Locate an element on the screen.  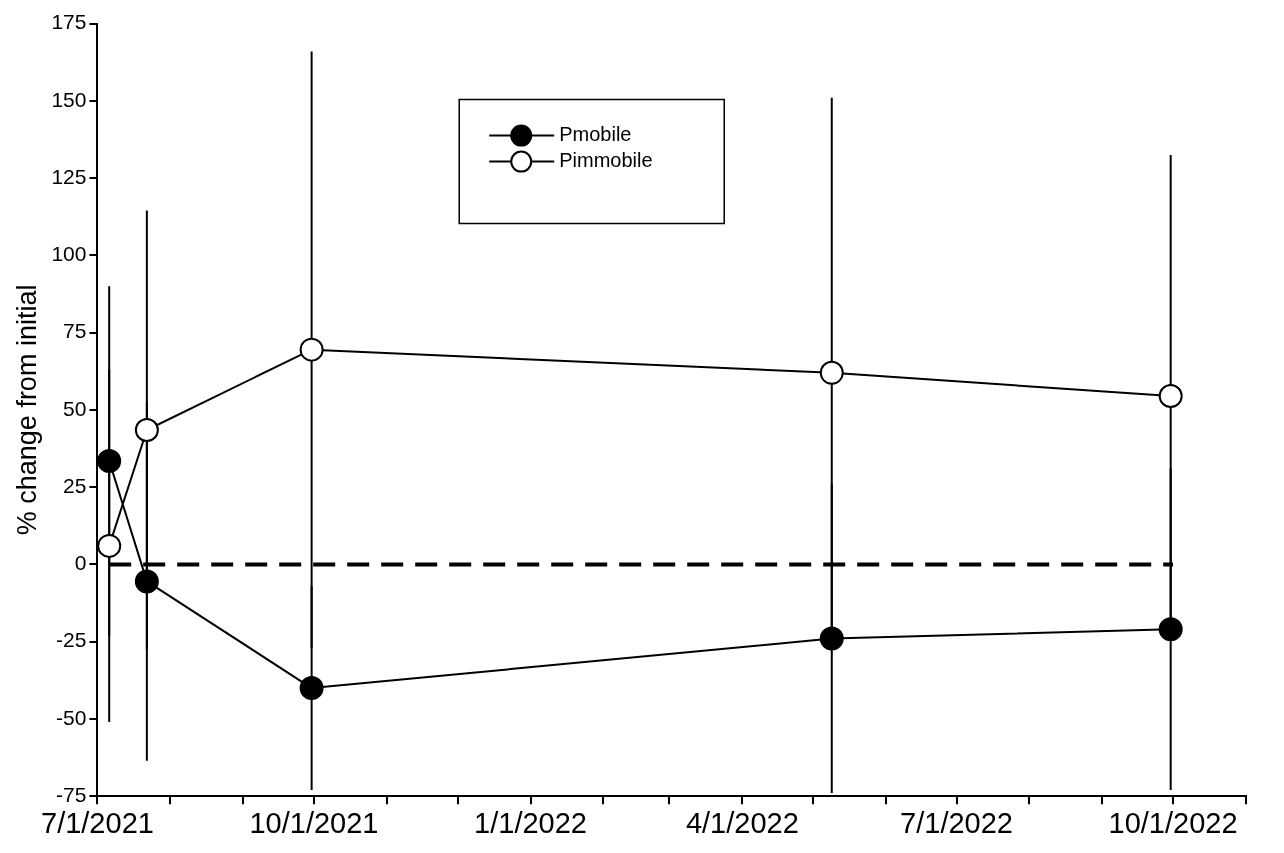
y-tick-label: 150 is located at coordinates (69, 99).